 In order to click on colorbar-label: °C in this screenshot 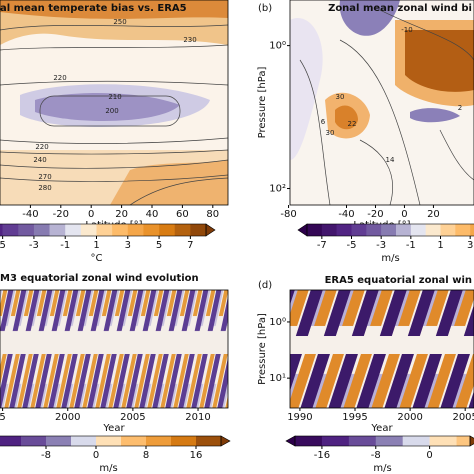, I will do `click(97, 258)`.